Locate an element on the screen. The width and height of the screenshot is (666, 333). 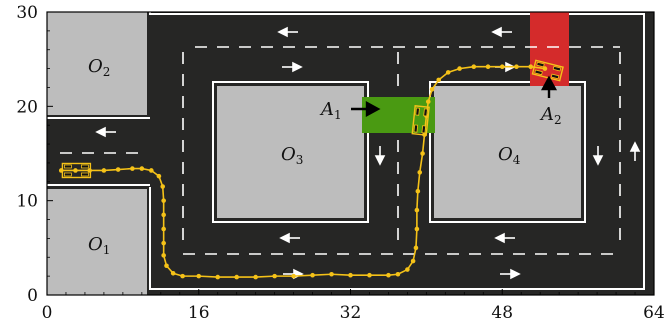
obstacle-label-o2: O2 is located at coordinates (99, 67).